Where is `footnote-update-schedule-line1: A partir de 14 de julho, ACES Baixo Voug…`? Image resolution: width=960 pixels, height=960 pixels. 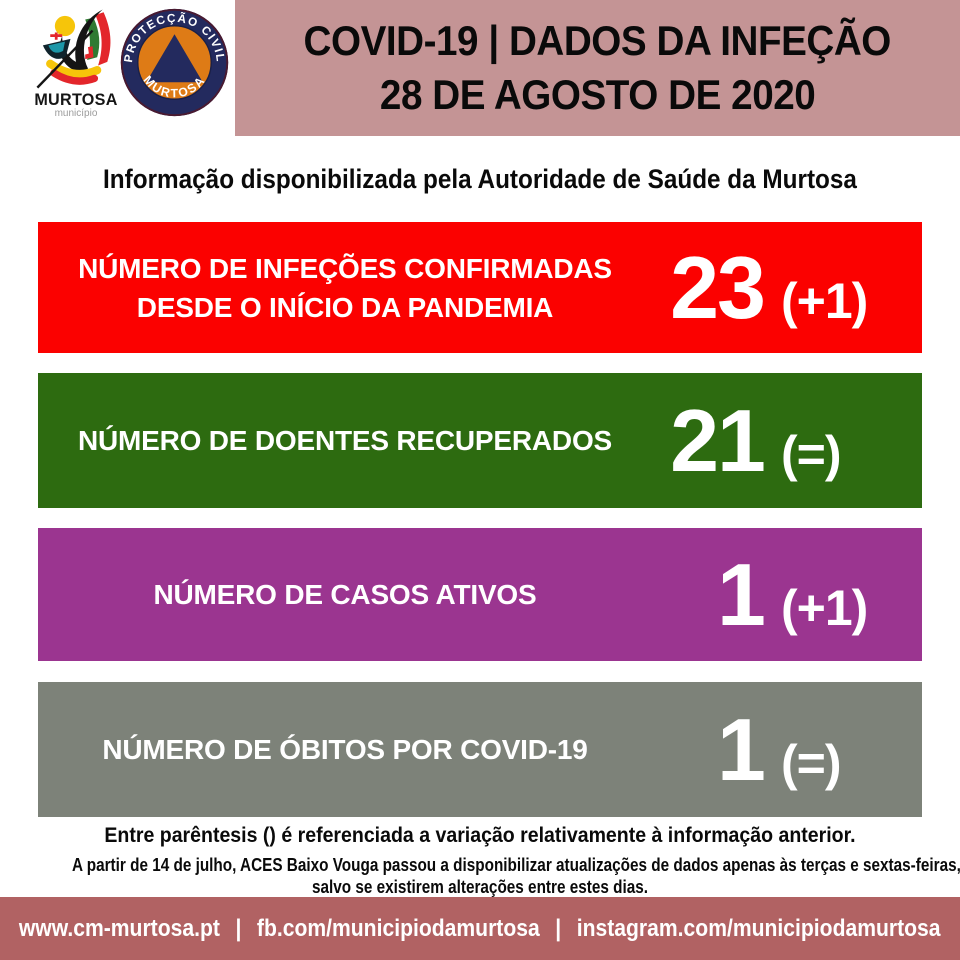
footnote-update-schedule-line1: A partir de 14 de julho, ACES Baixo Voug… is located at coordinates (516, 865).